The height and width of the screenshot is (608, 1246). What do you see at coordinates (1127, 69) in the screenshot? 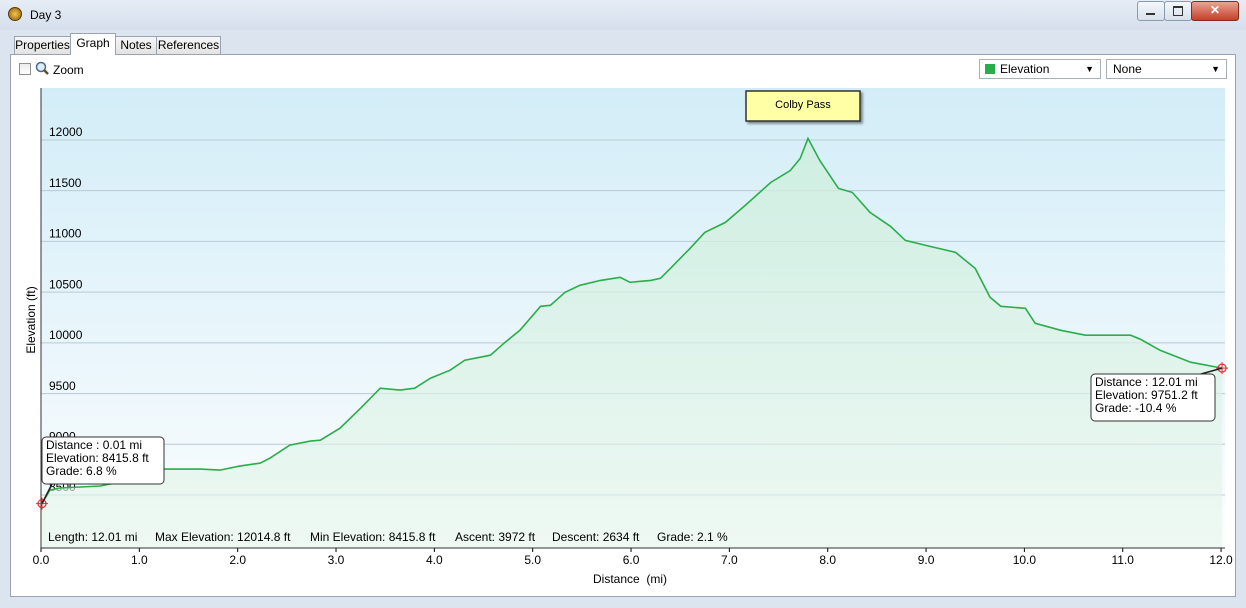
I see `select-label: None` at bounding box center [1127, 69].